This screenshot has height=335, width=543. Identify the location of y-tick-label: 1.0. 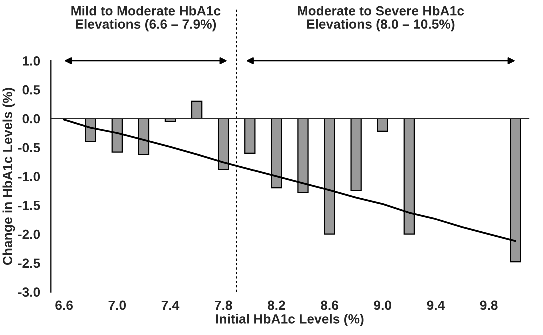
(31, 61).